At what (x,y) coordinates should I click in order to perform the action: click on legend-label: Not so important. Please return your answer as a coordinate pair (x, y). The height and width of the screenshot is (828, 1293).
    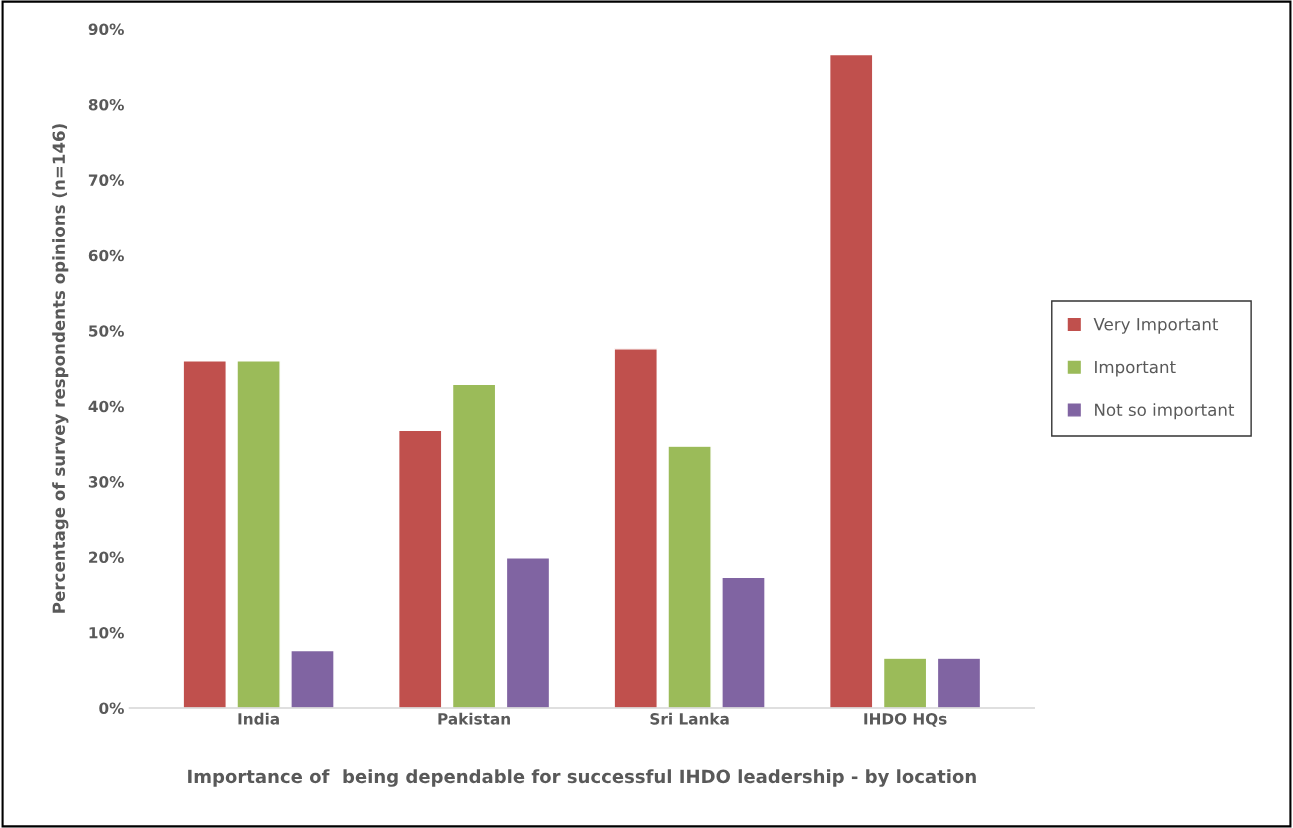
    Looking at the image, I should click on (1165, 411).